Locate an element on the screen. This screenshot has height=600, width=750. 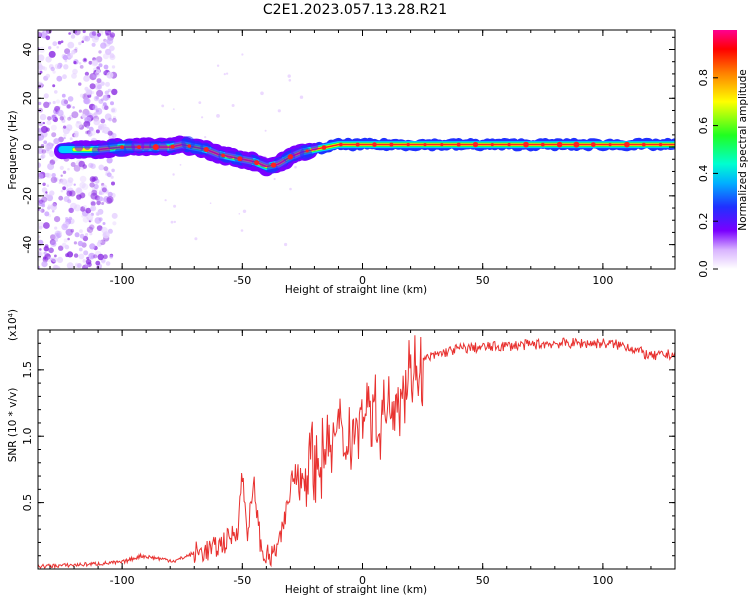
snr-y-label: SNR (10 * v/v) is located at coordinates (13, 425).